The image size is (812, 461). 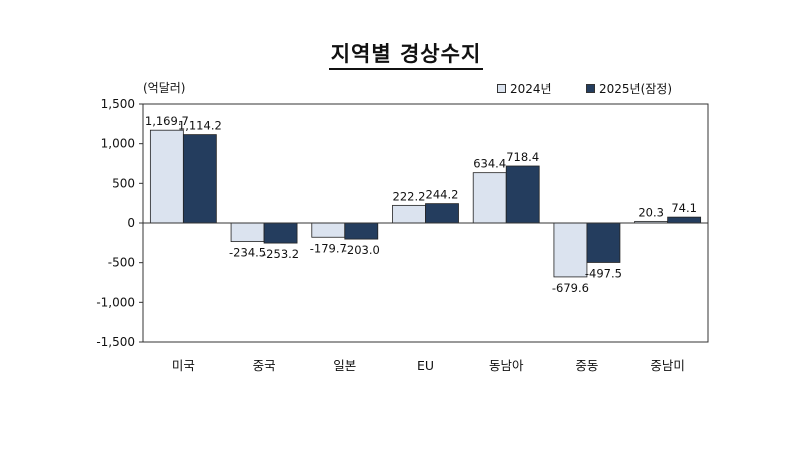 I want to click on data-label-2025: -497.5, so click(x=603, y=273).